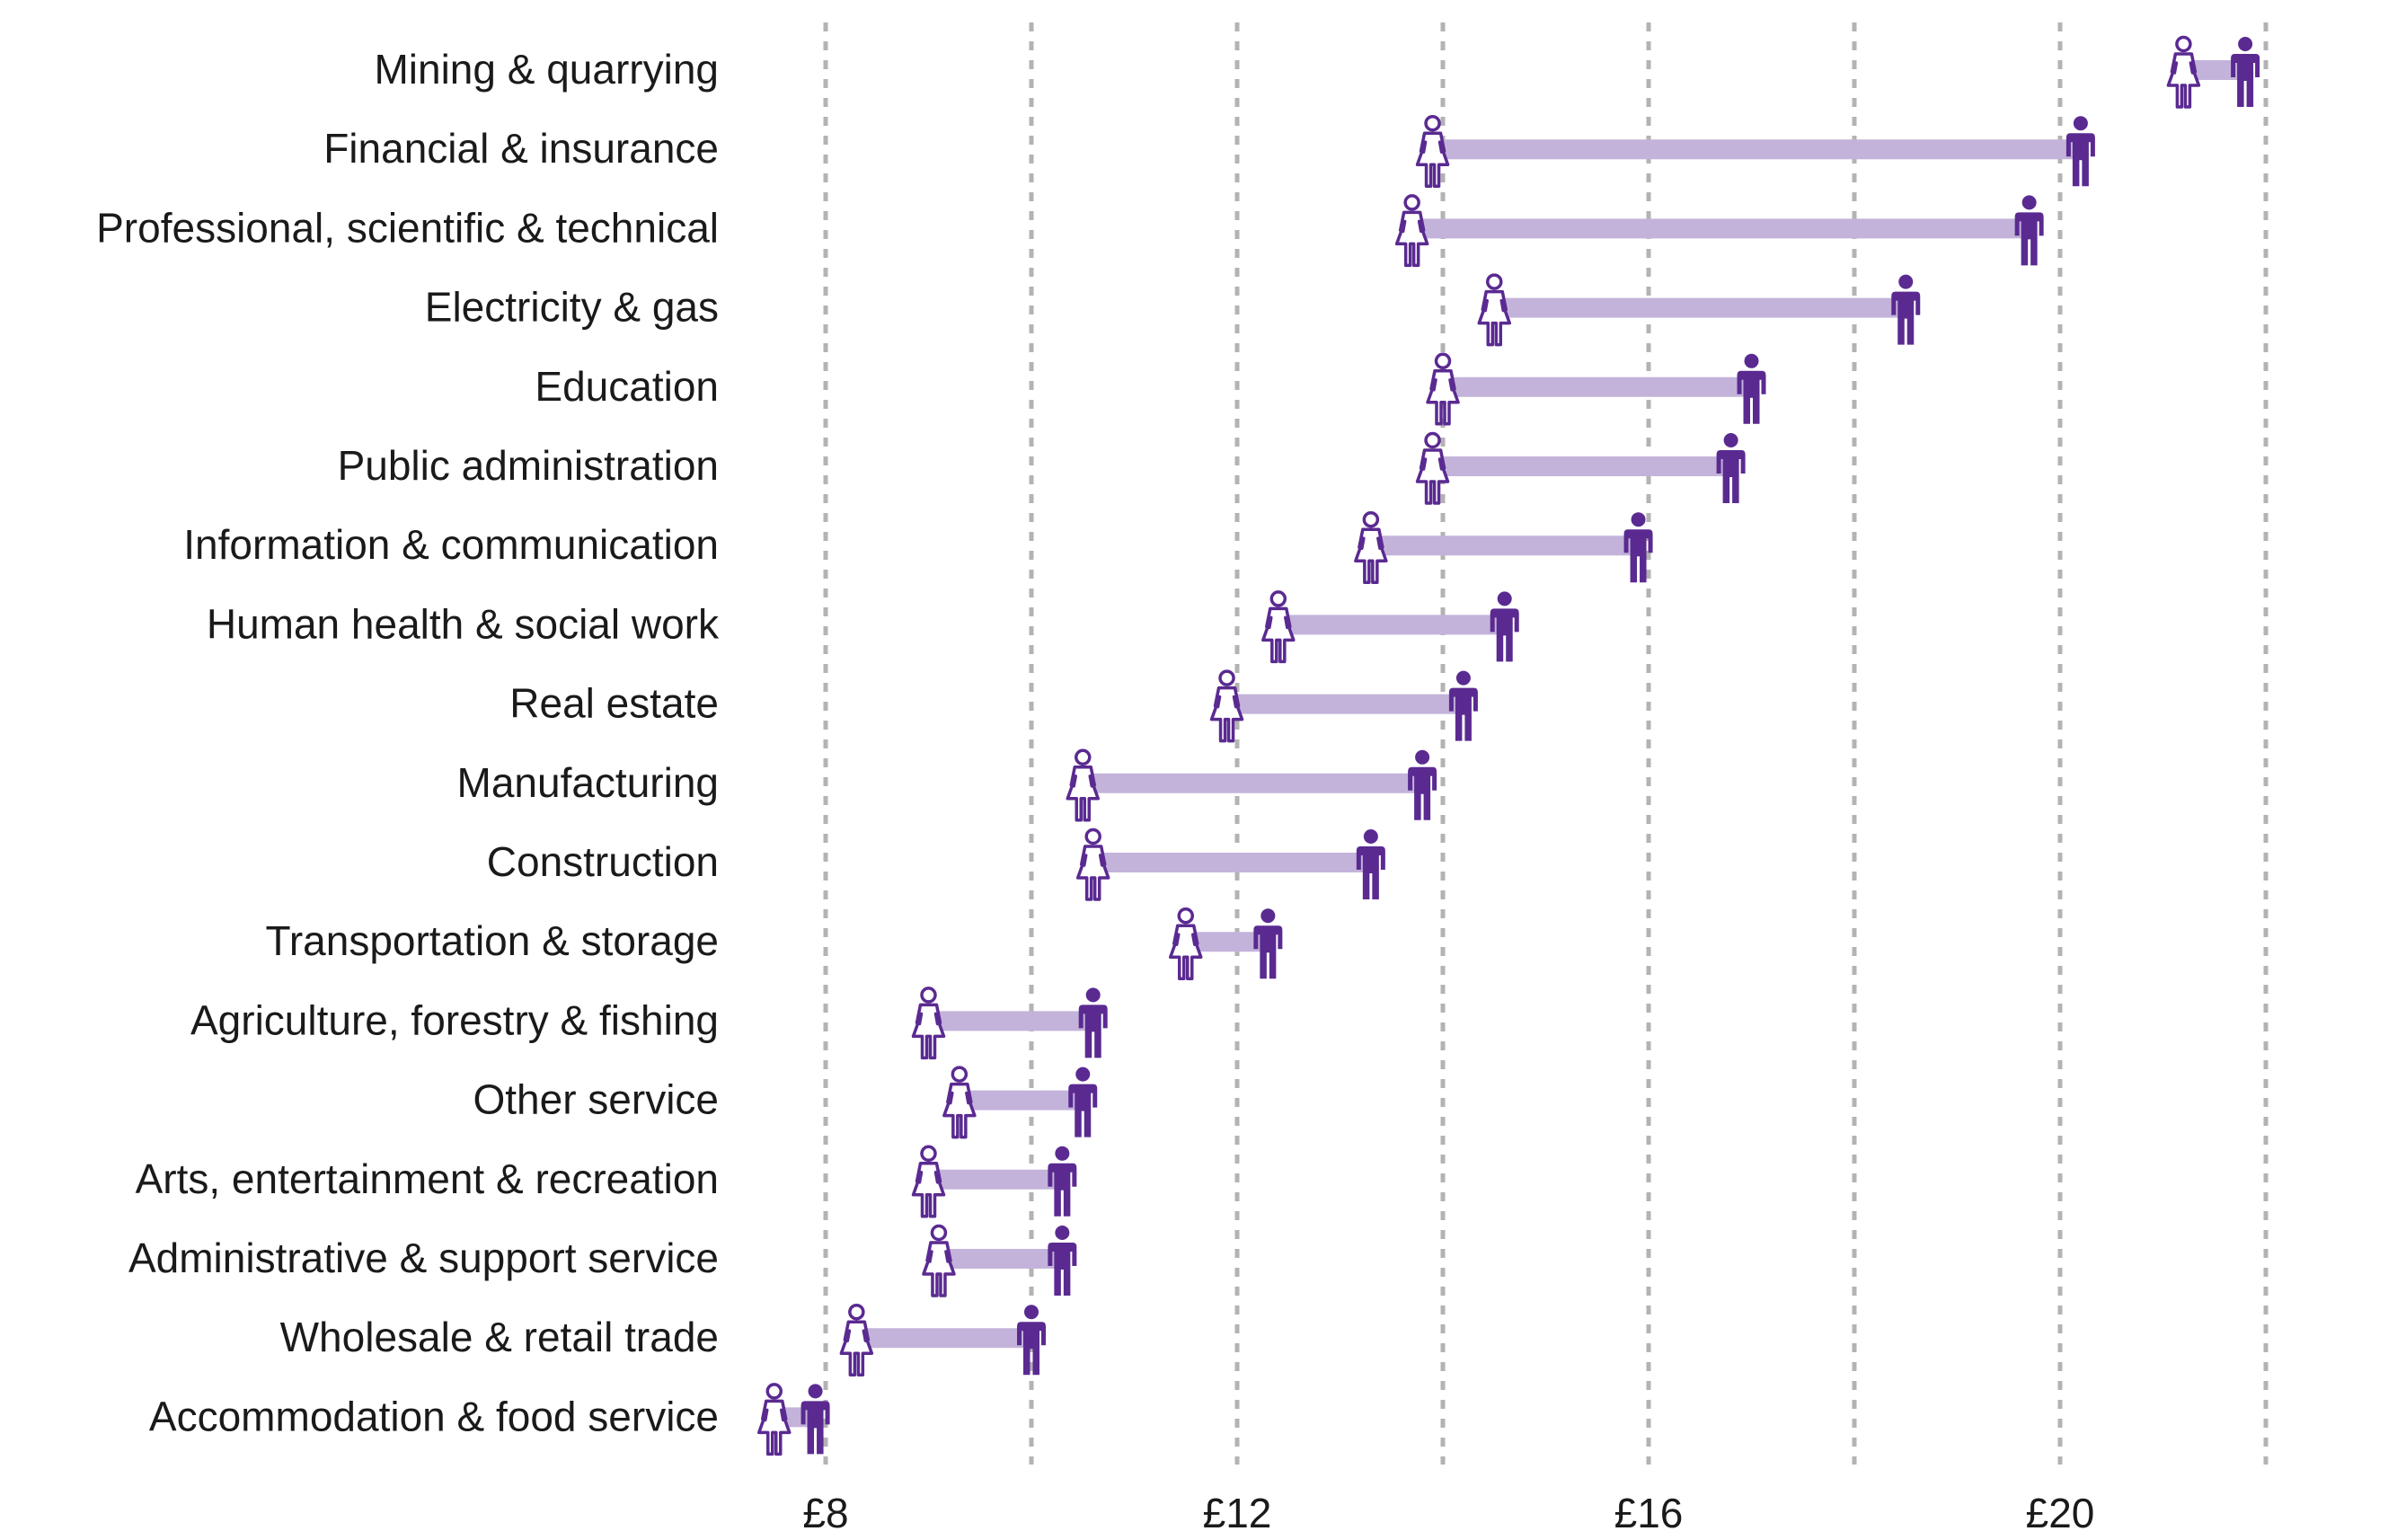 The width and height of the screenshot is (2397, 1540). I want to click on category-label: Human health & social work, so click(464, 623).